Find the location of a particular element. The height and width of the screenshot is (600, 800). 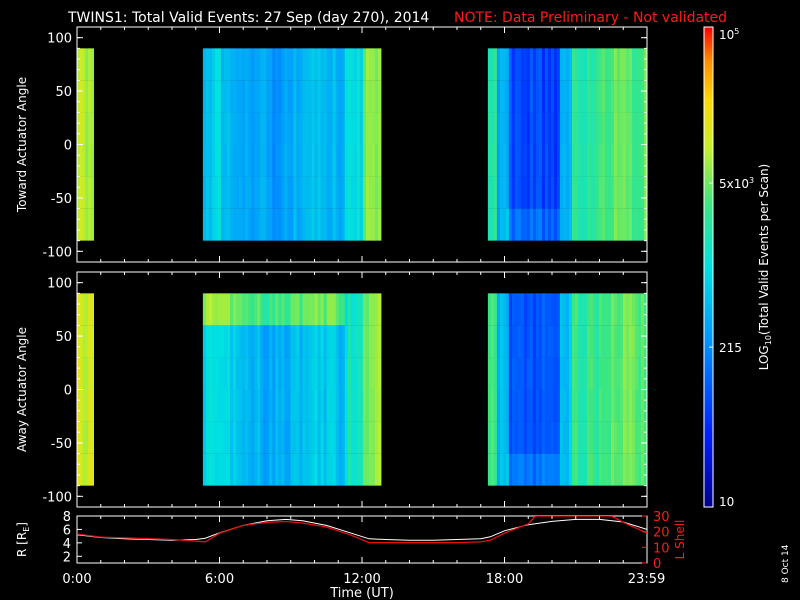

y-tick-label: 100 is located at coordinates (59, 39).